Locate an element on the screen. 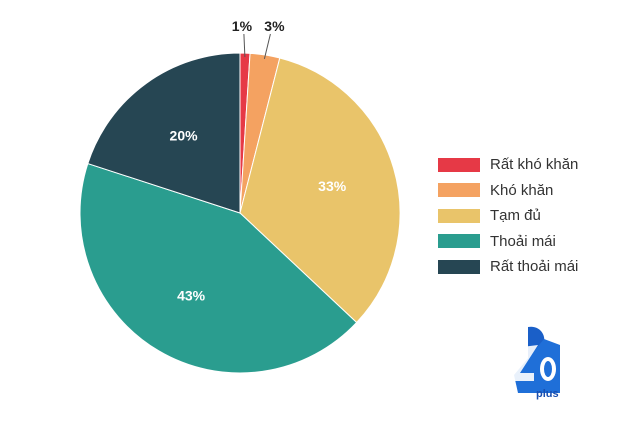 This screenshot has width=640, height=427. legend-item: Thoải mái is located at coordinates (508, 242).